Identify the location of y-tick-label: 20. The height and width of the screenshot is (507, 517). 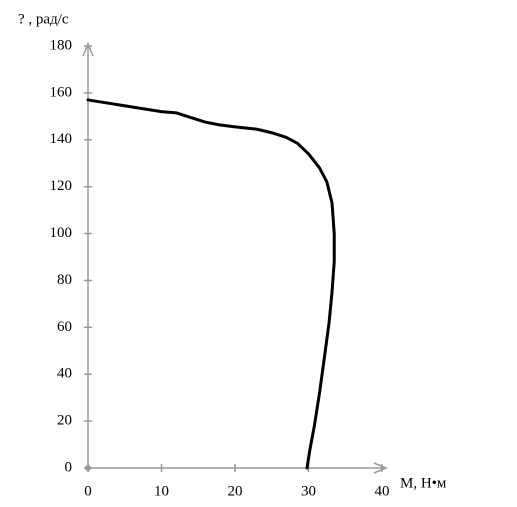
(64, 421).